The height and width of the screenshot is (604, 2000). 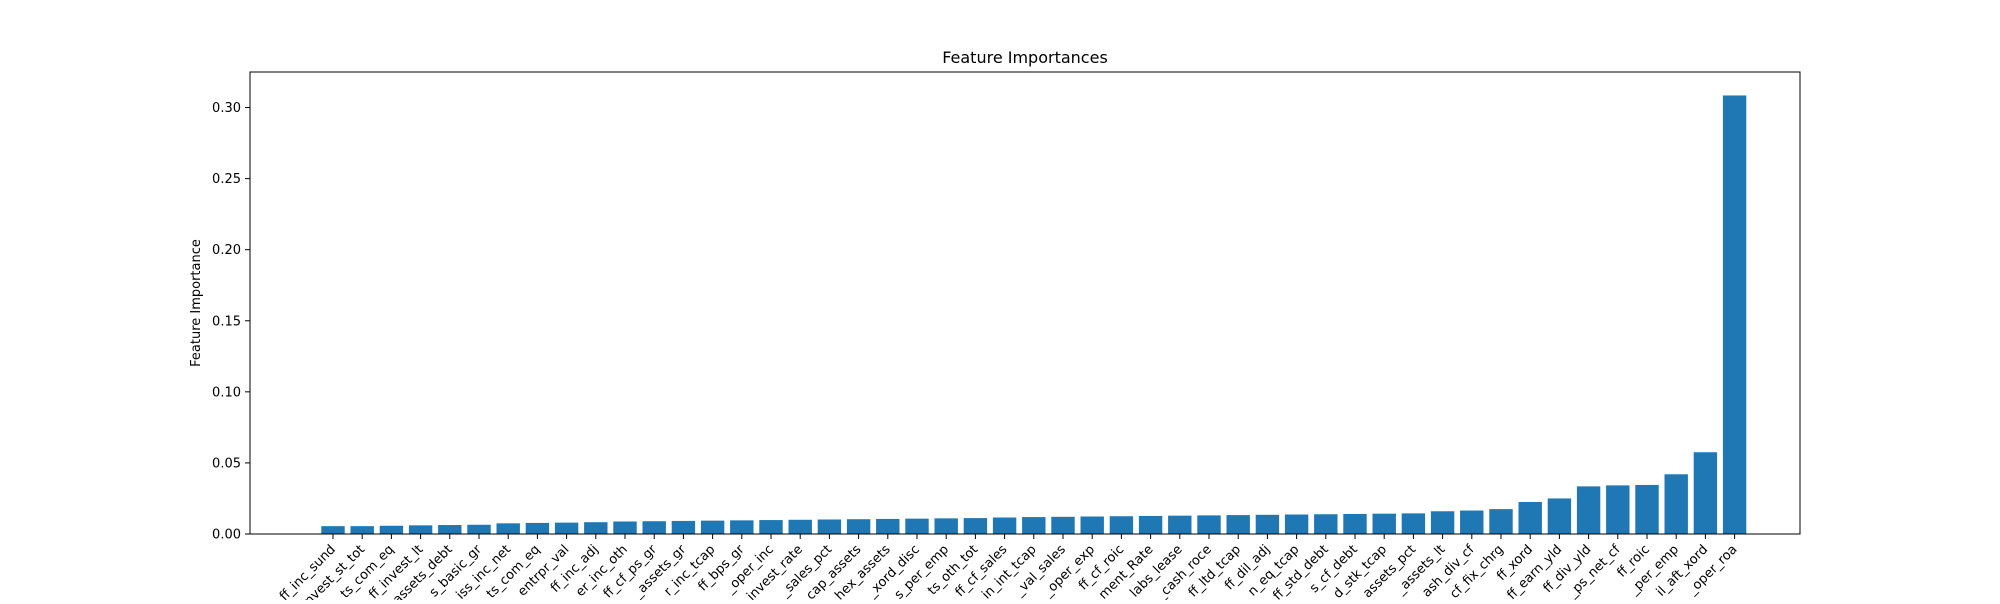 What do you see at coordinates (226, 535) in the screenshot?
I see `y-tick-label: 0.00` at bounding box center [226, 535].